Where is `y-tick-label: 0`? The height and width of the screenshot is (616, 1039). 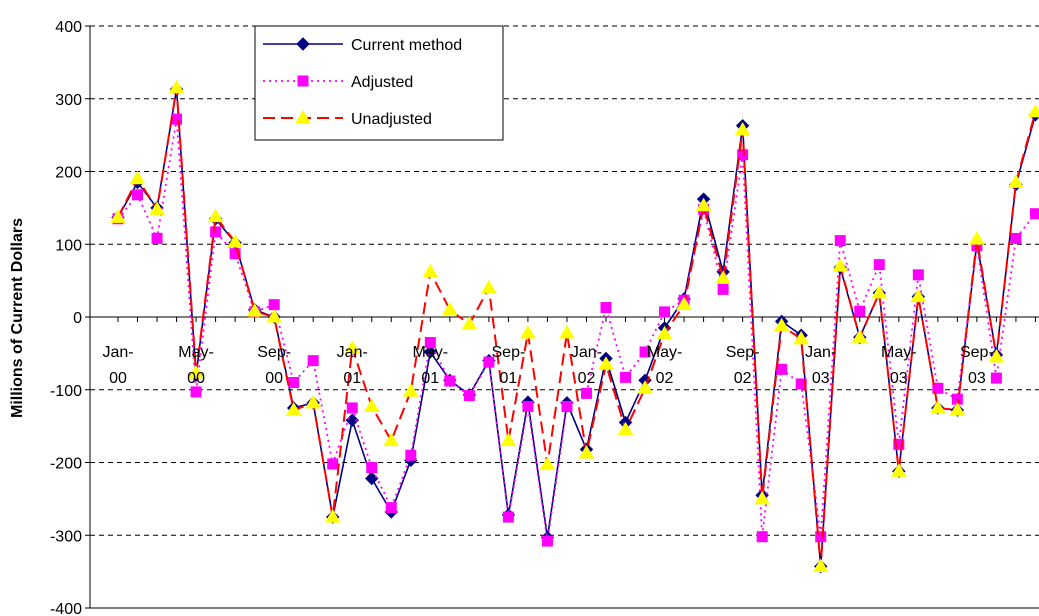 y-tick-label: 0 is located at coordinates (77, 318).